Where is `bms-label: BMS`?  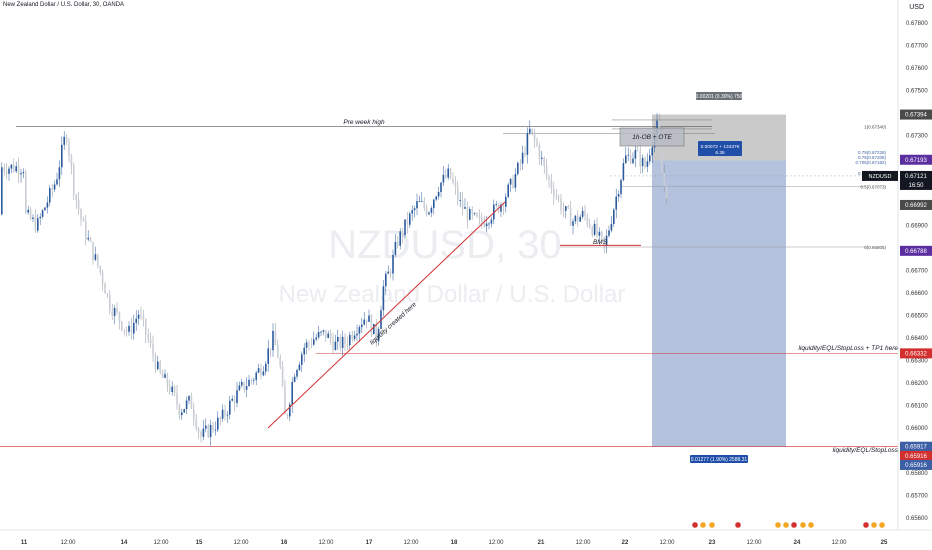
bms-label: BMS is located at coordinates (600, 242).